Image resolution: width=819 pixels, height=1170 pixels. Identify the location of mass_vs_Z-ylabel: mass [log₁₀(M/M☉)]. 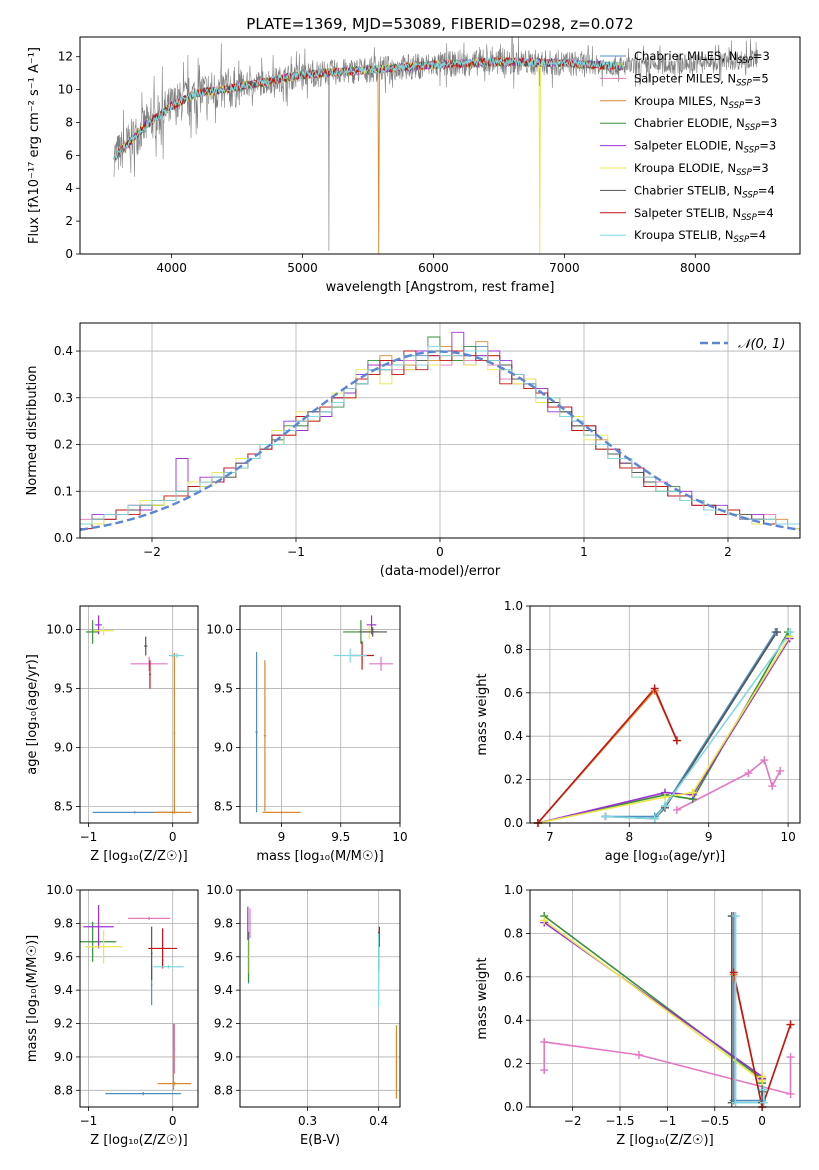
(32, 998).